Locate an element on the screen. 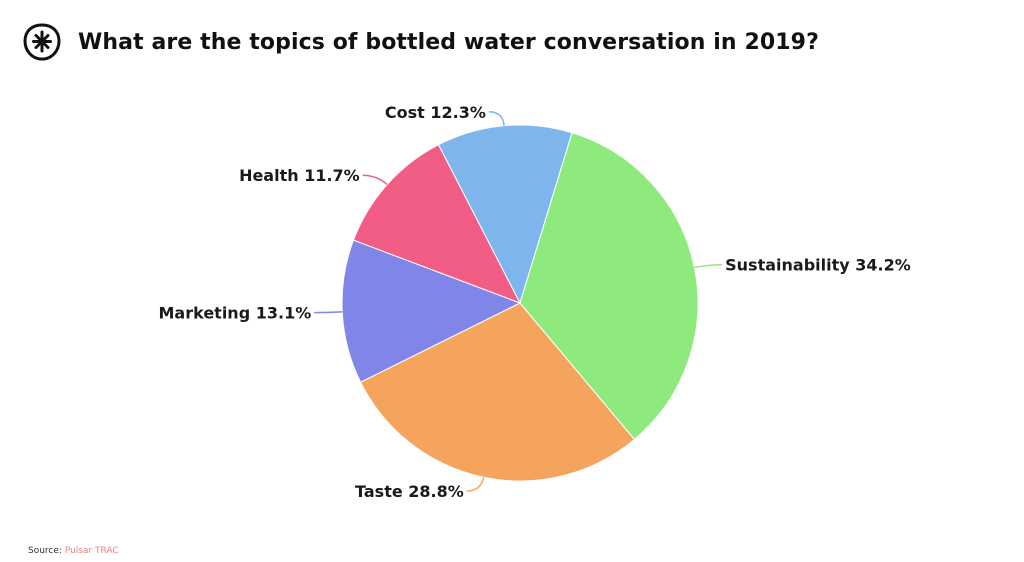 This screenshot has width=1024, height=562. pie-slice-health is located at coordinates (437, 224).